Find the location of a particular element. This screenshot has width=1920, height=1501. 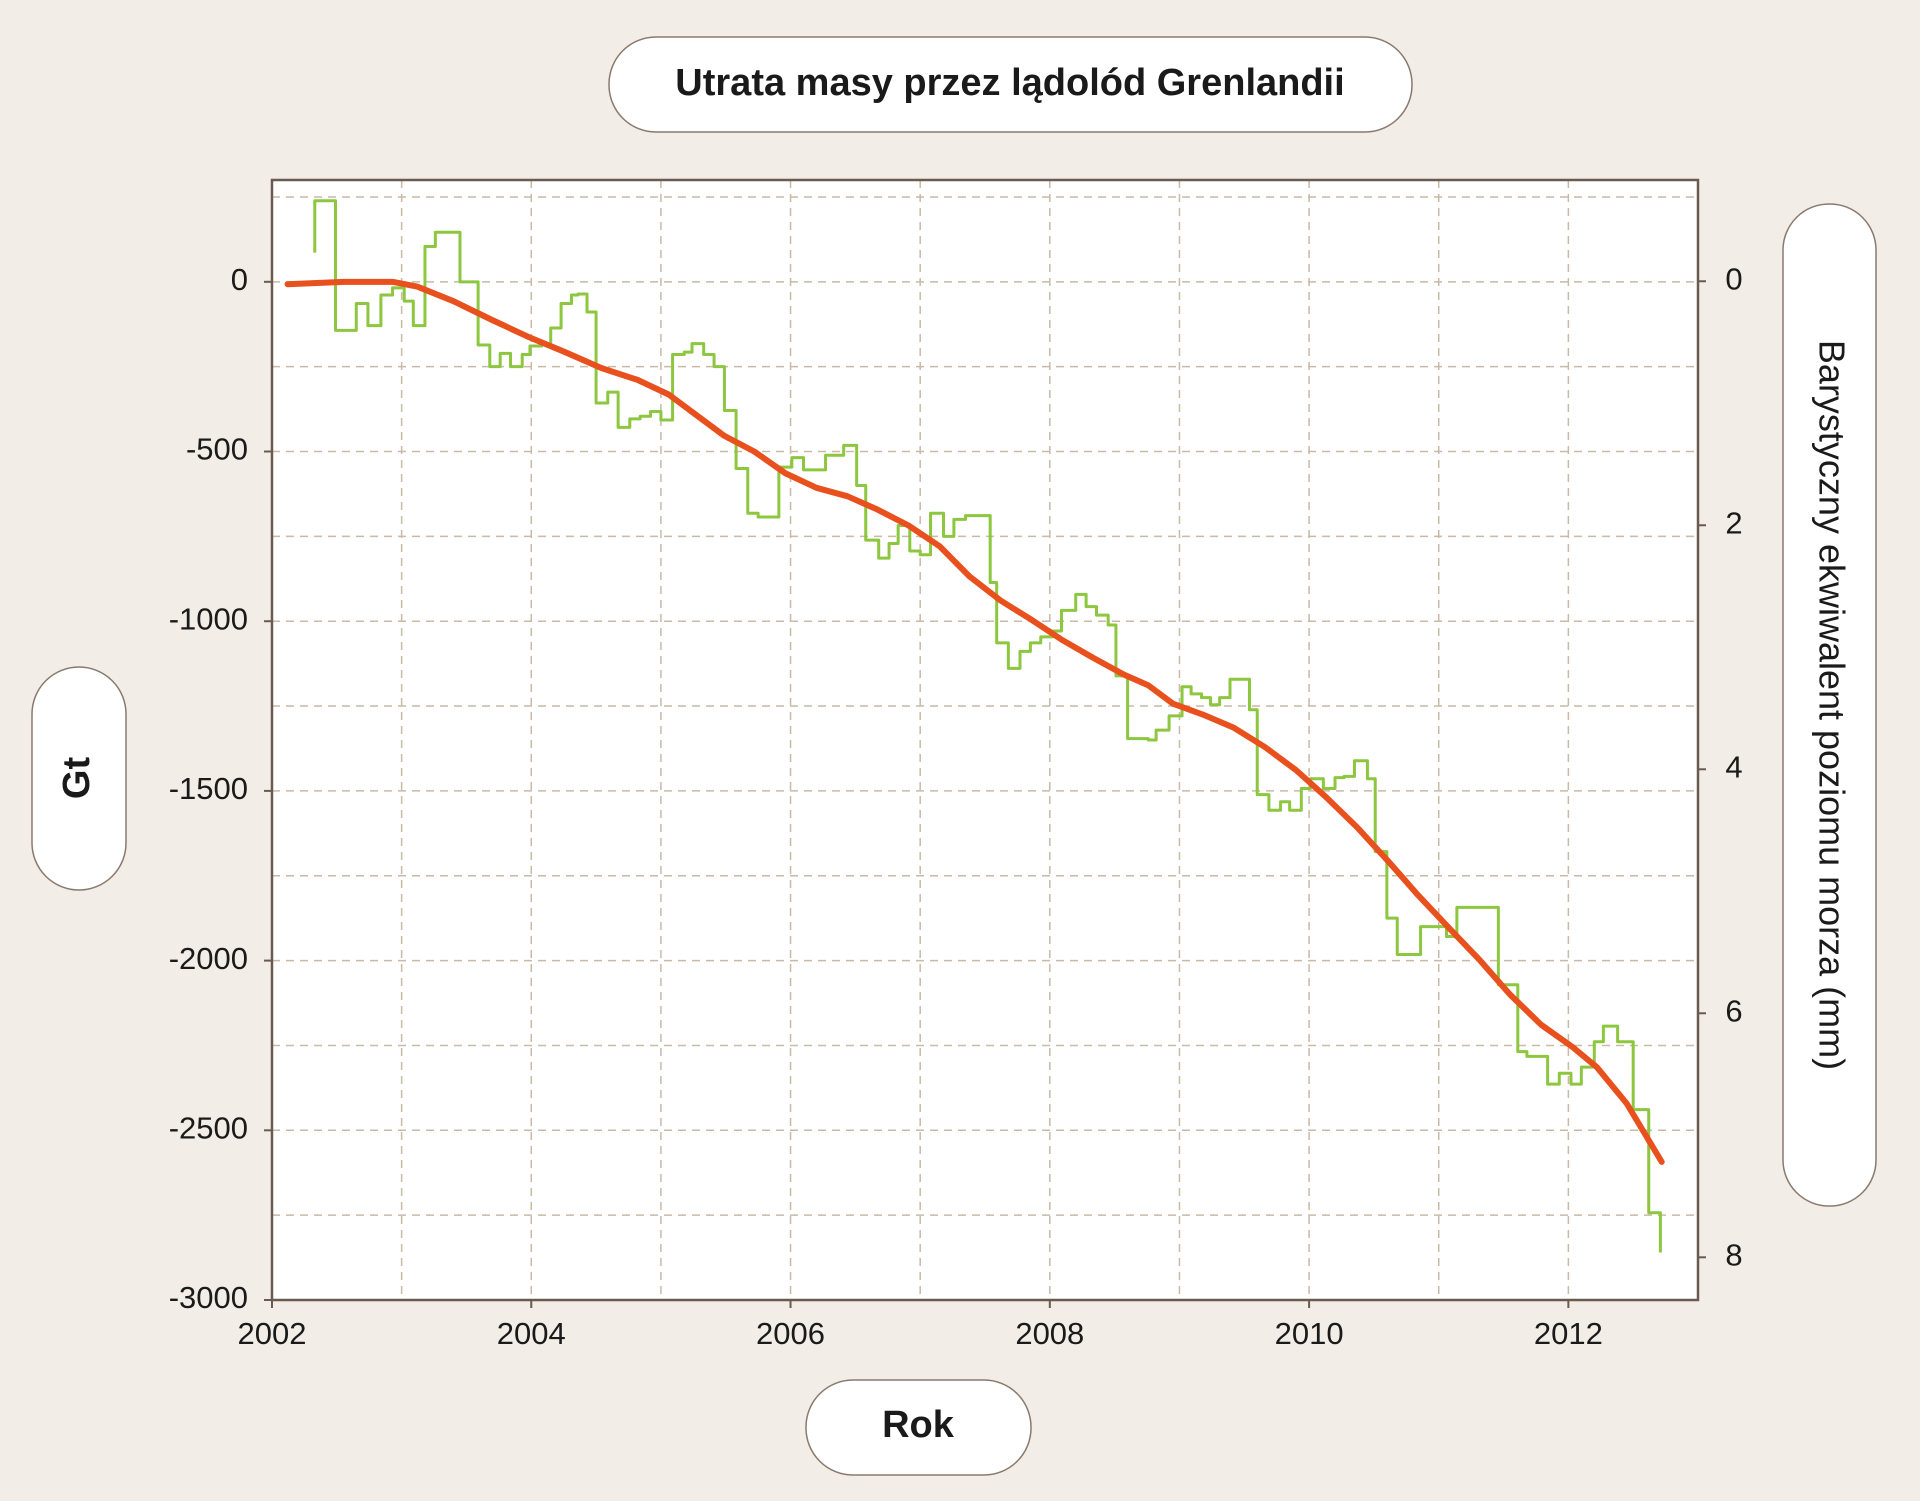

chart-title: Utrata masy przez lądolód Grenlandii is located at coordinates (1009, 83).